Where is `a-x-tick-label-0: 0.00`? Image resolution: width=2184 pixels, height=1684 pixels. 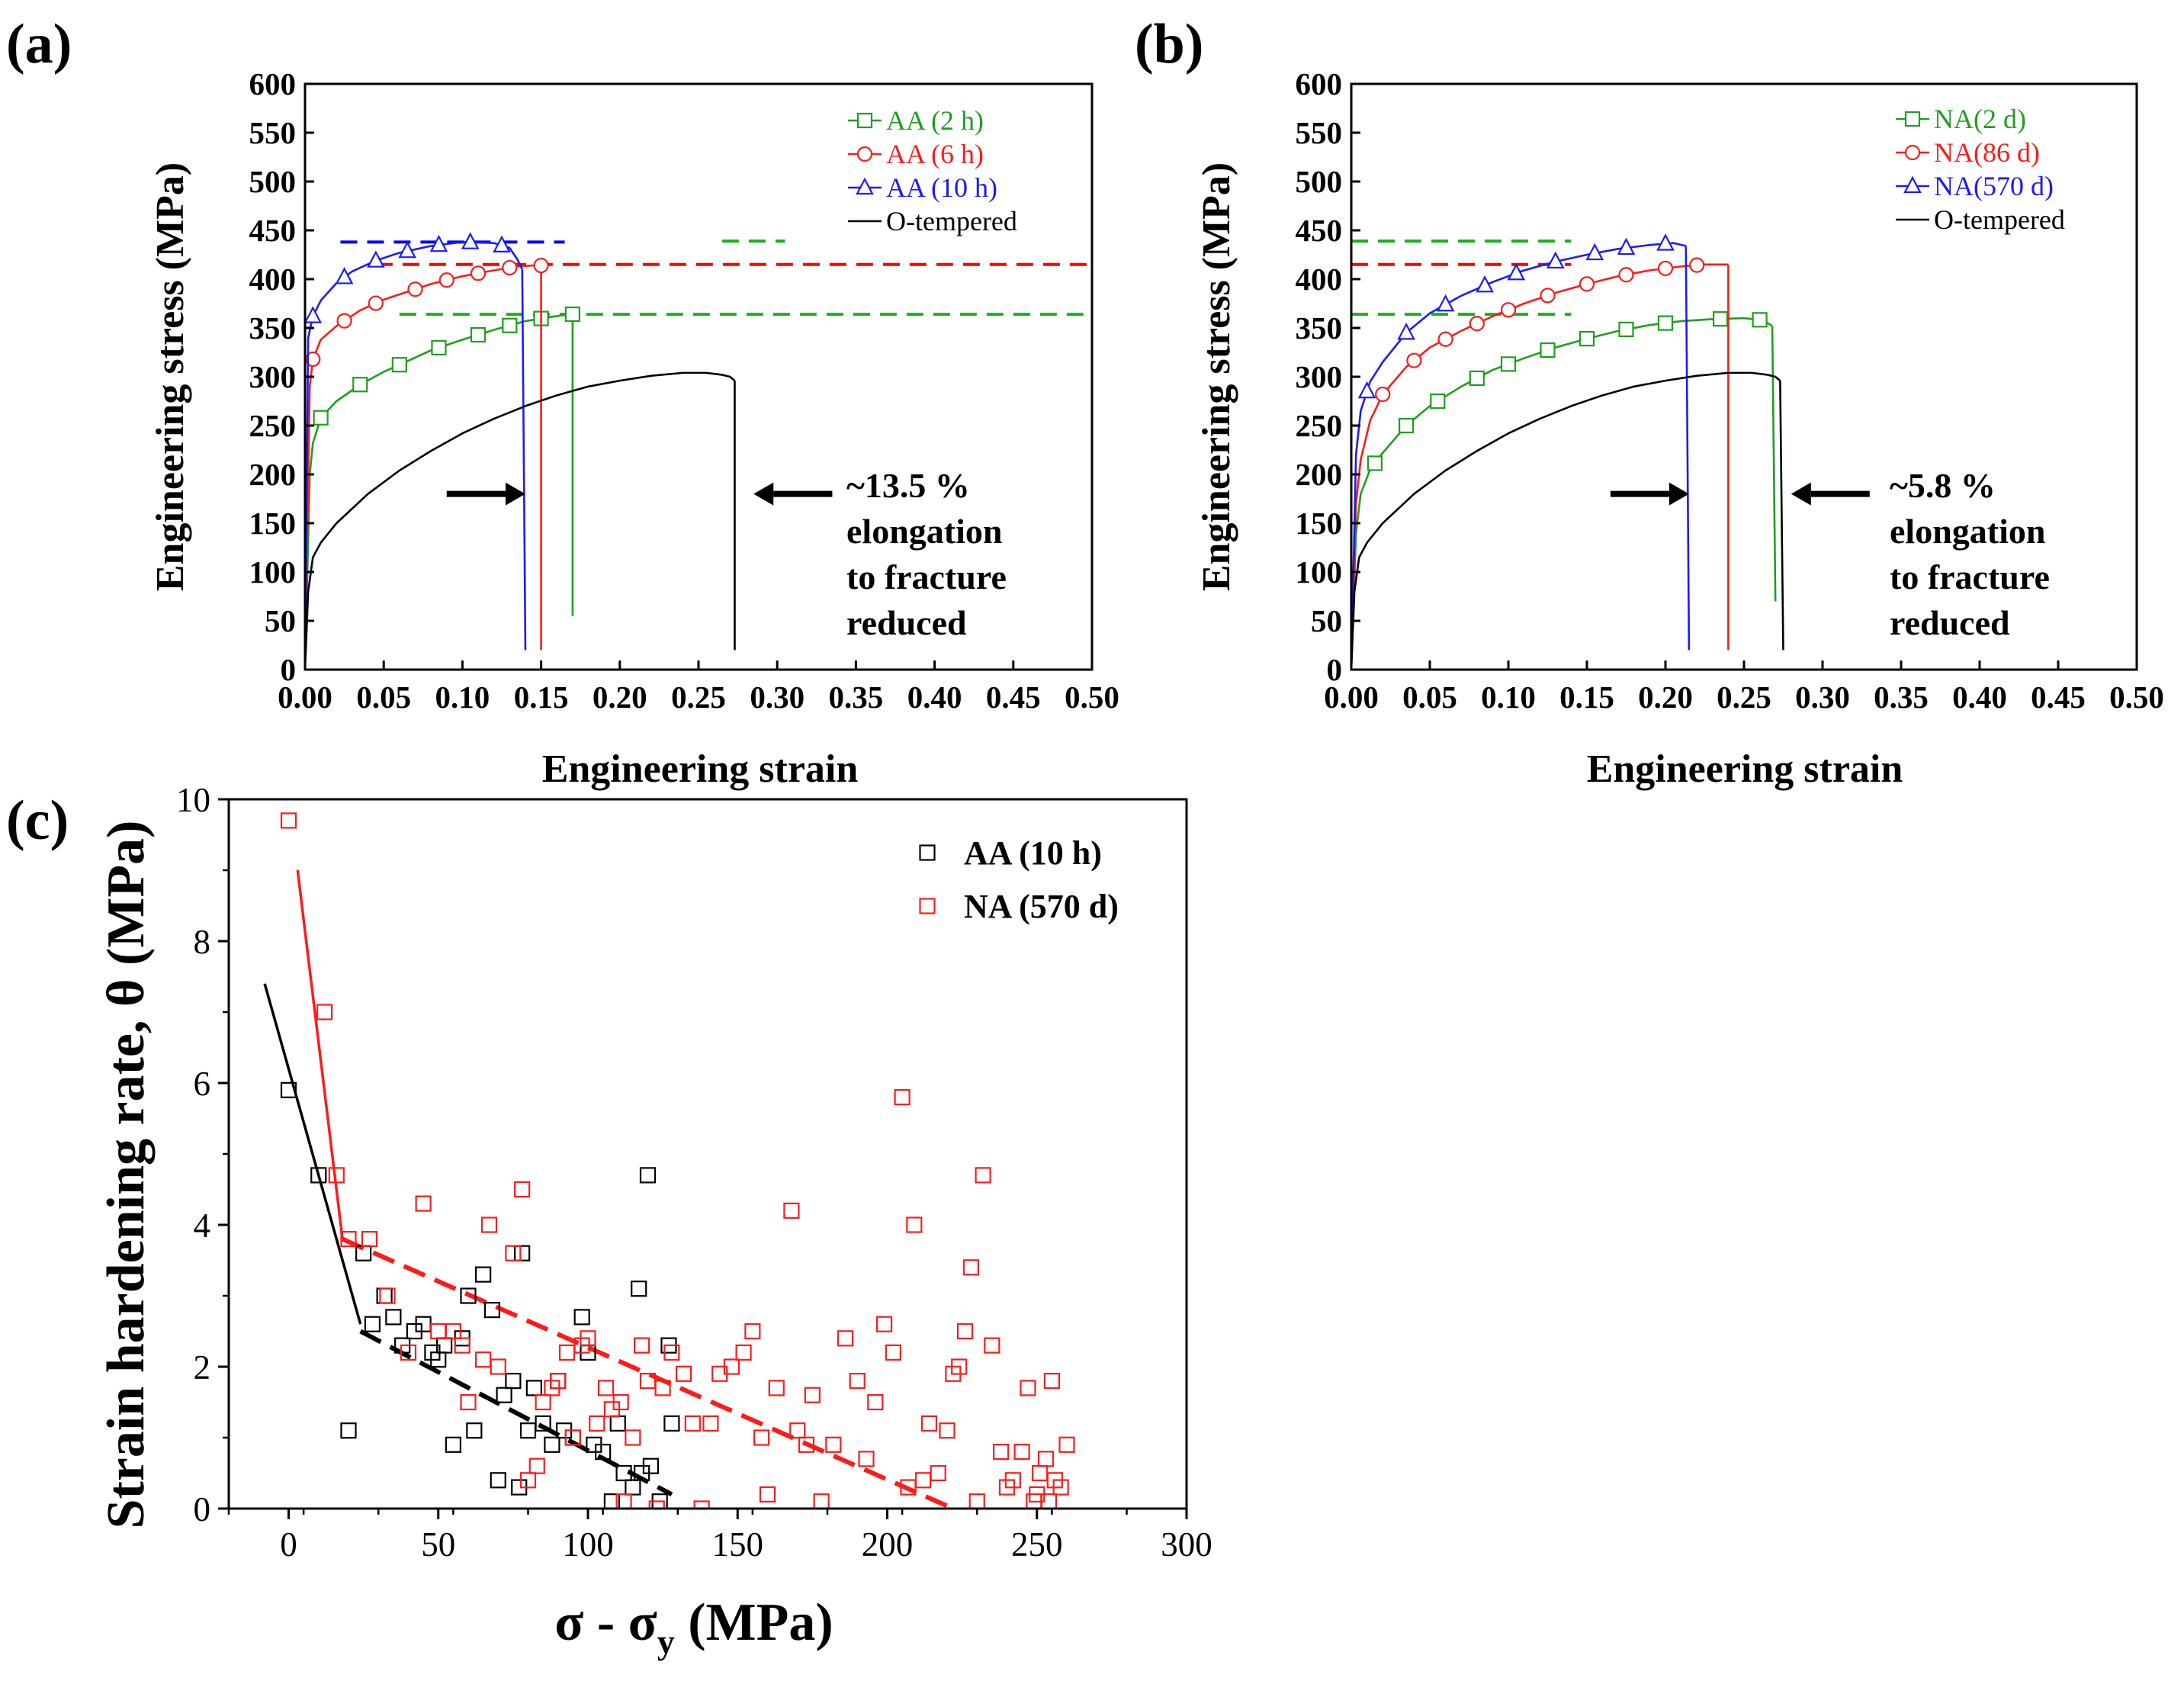
a-x-tick-label-0: 0.00 is located at coordinates (305, 697).